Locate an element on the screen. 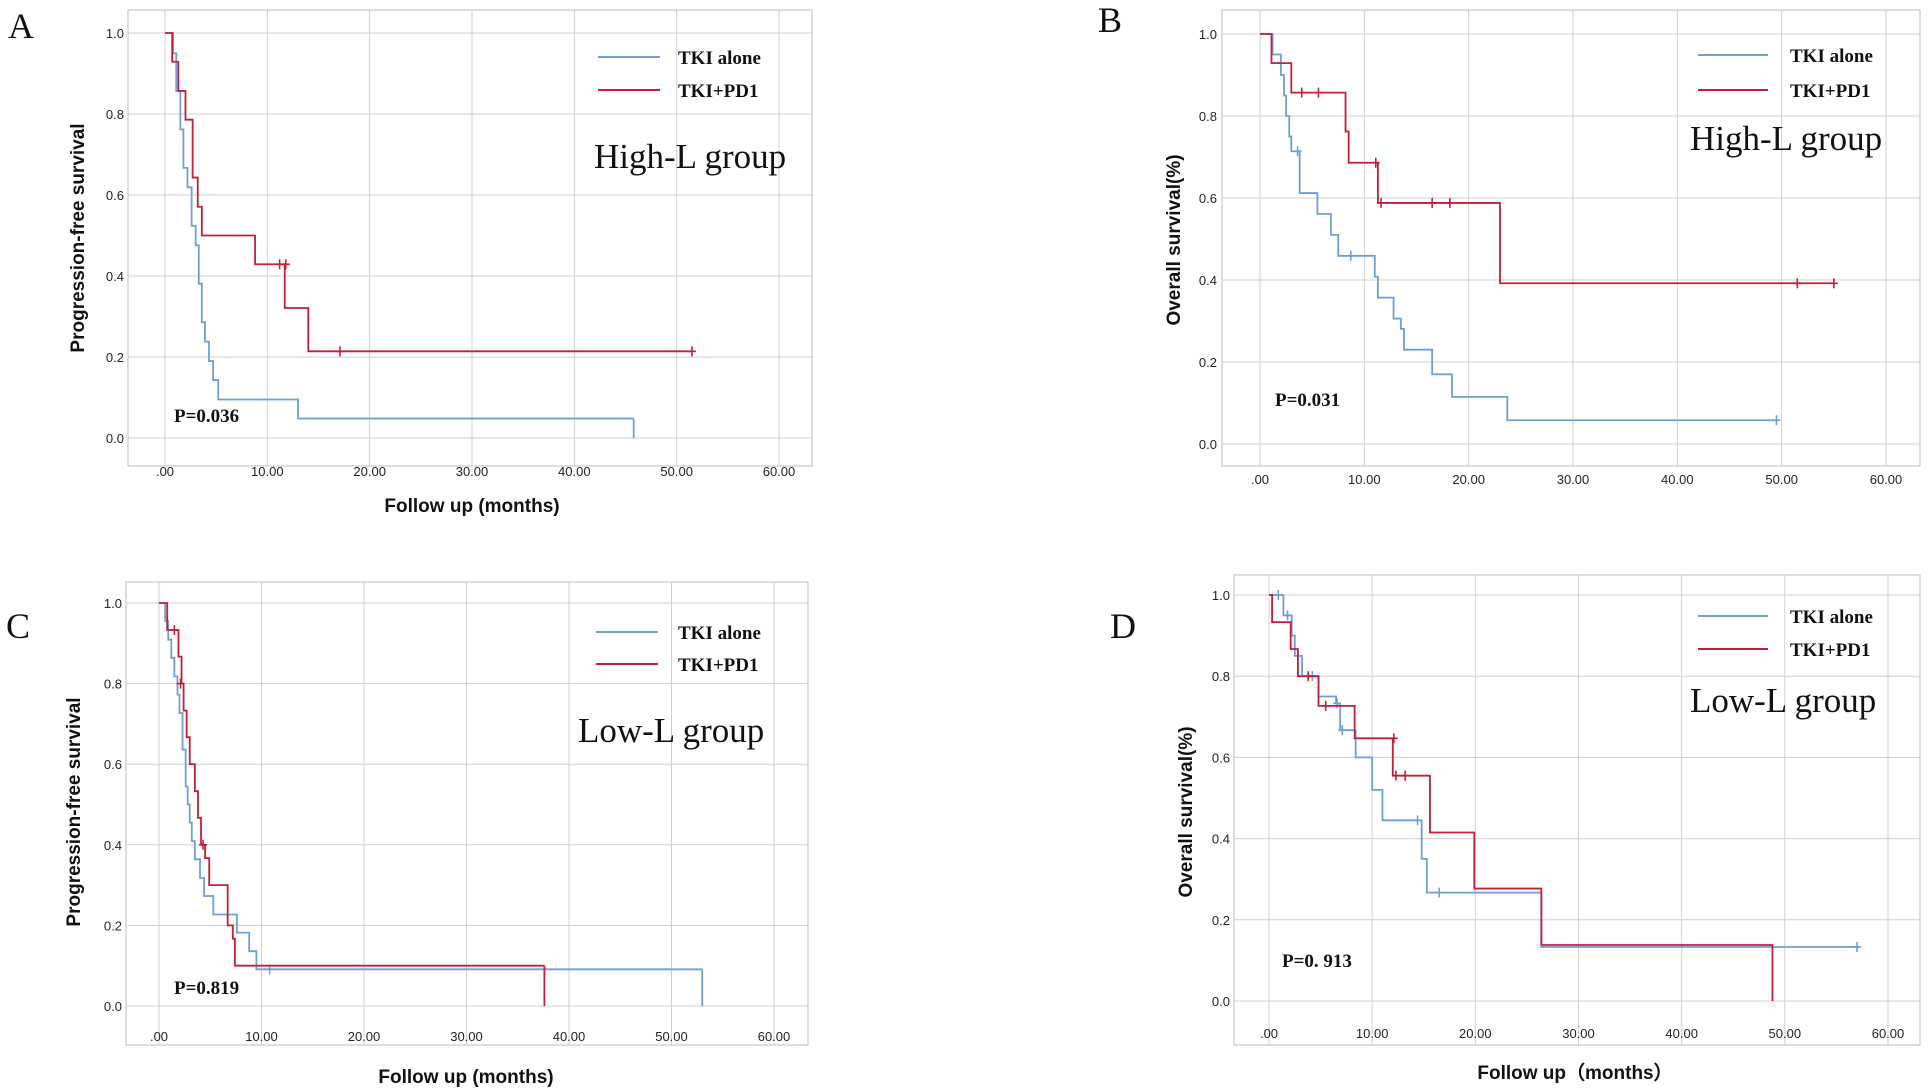 The height and width of the screenshot is (1088, 1928). panel-c-group-label: Low-L group is located at coordinates (671, 730).